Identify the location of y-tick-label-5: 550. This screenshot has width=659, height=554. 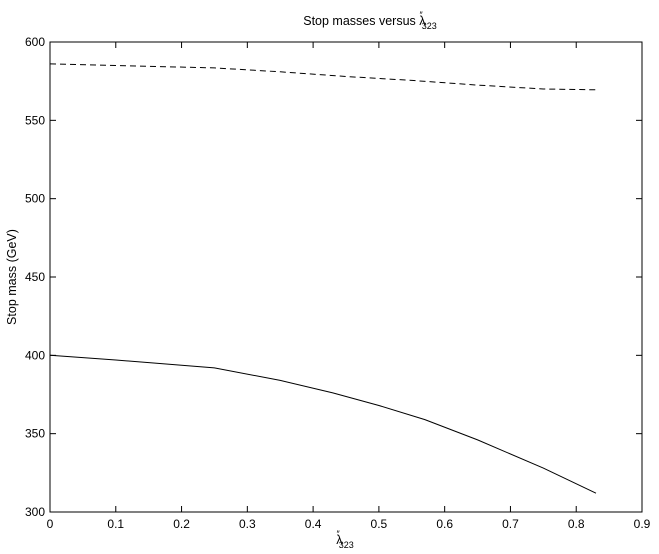
(35, 120).